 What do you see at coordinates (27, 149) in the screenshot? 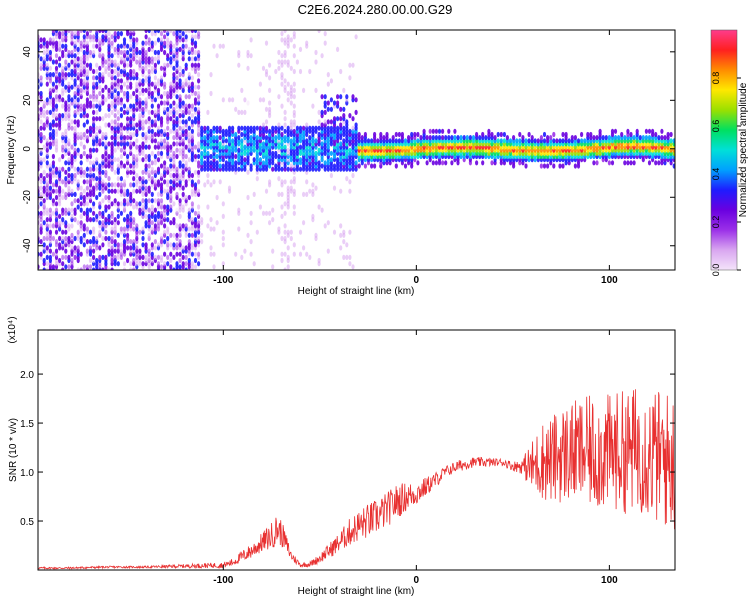
I see `spectrogram-y-tick-label: 0` at bounding box center [27, 149].